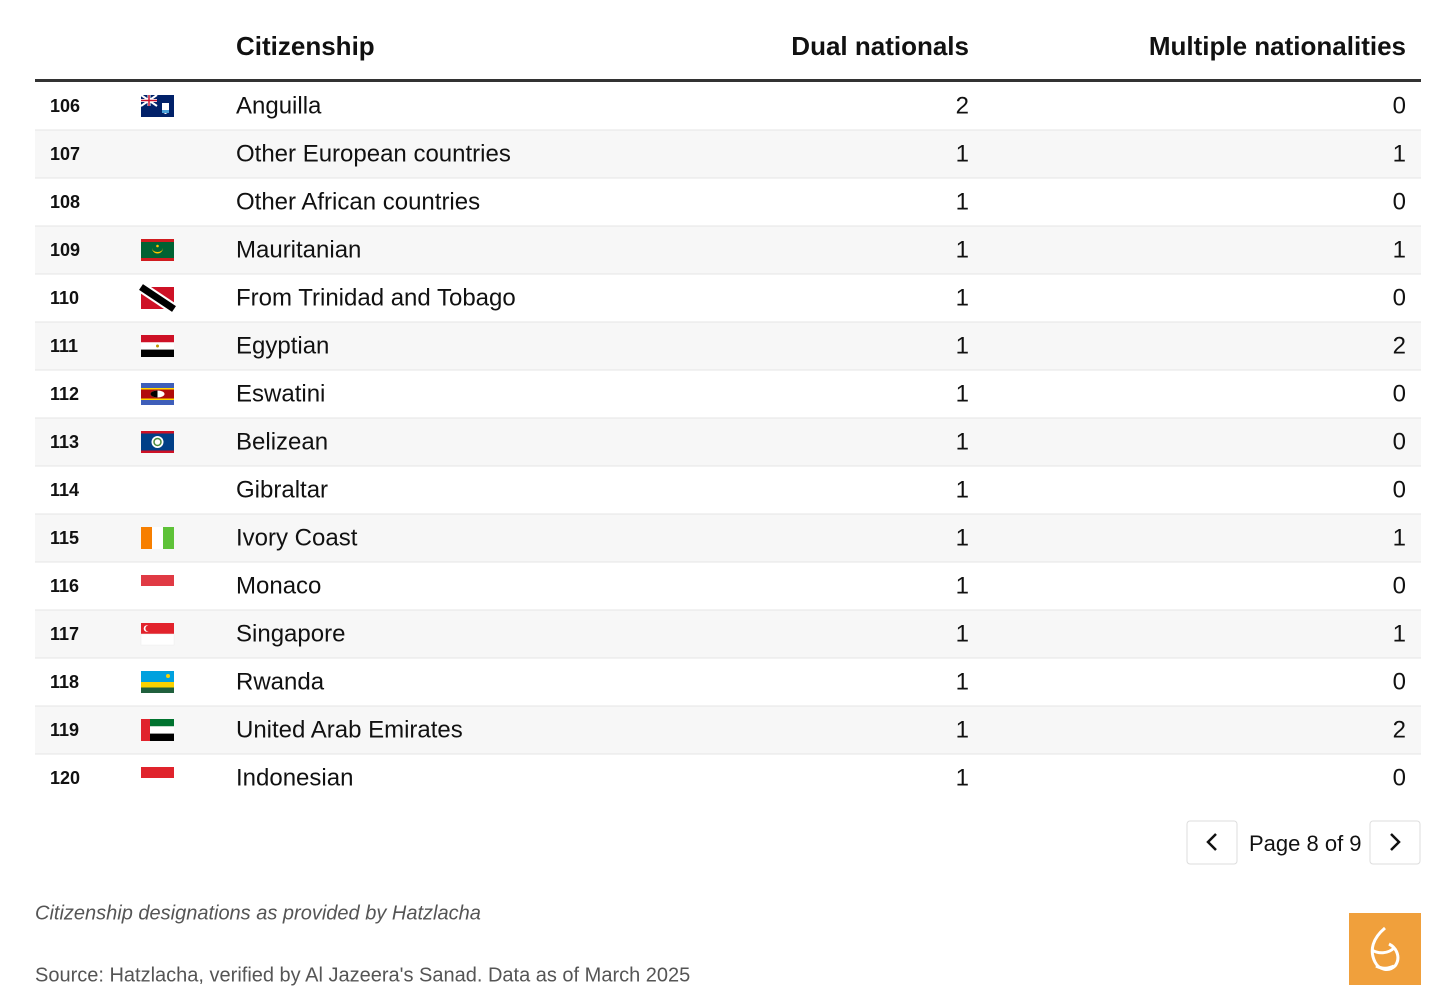 This screenshot has width=1456, height=1008. I want to click on dual-nationals: 2, so click(962, 105).